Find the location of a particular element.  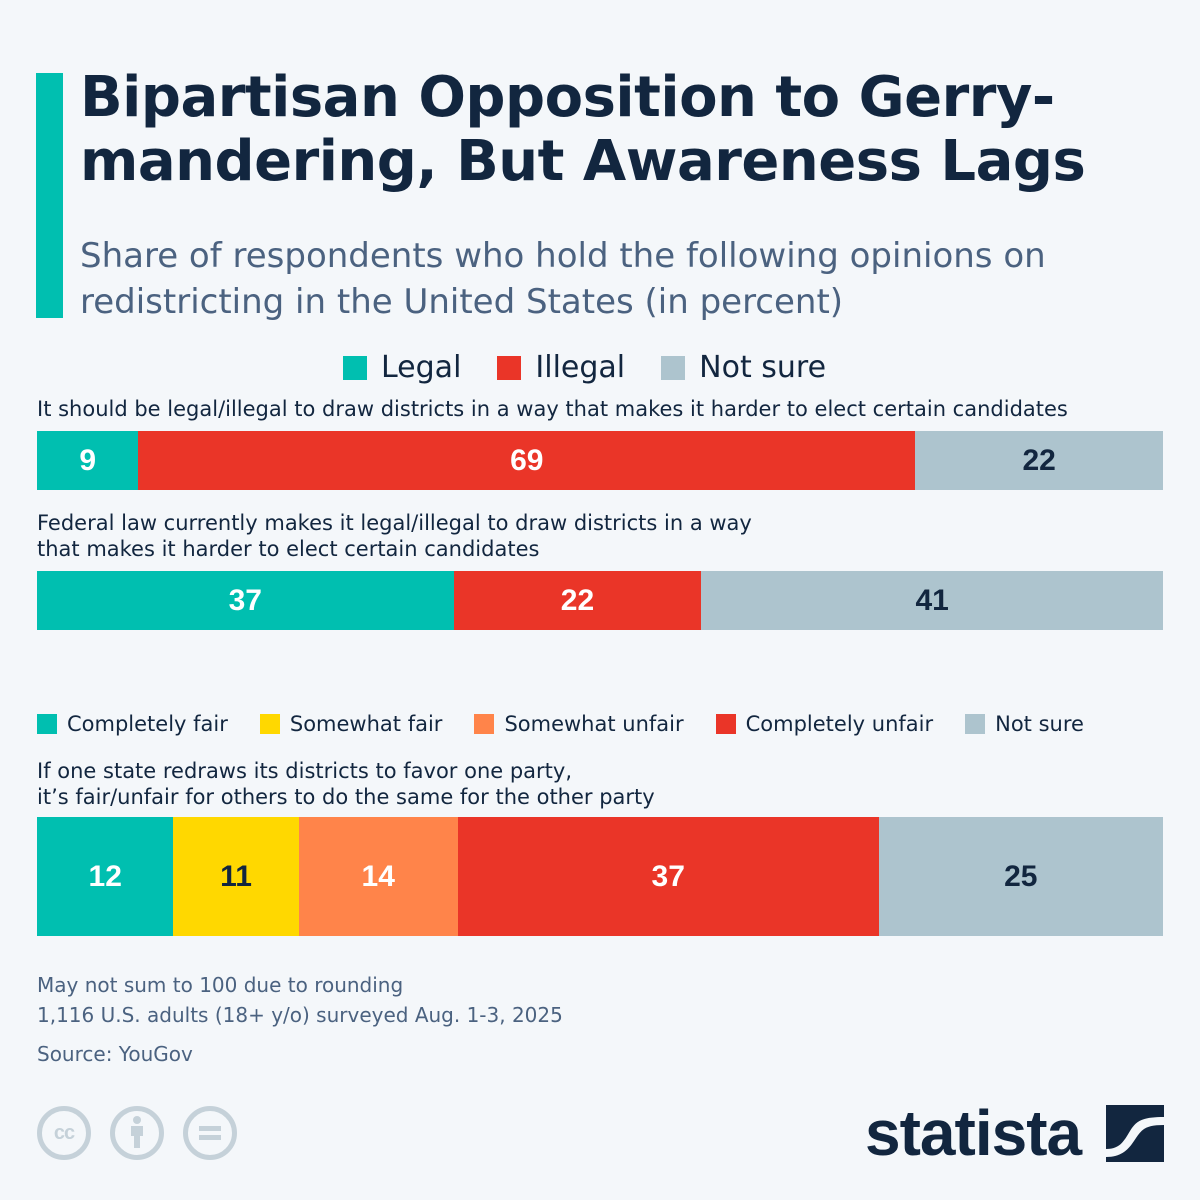

data-label: 41 is located at coordinates (932, 600).